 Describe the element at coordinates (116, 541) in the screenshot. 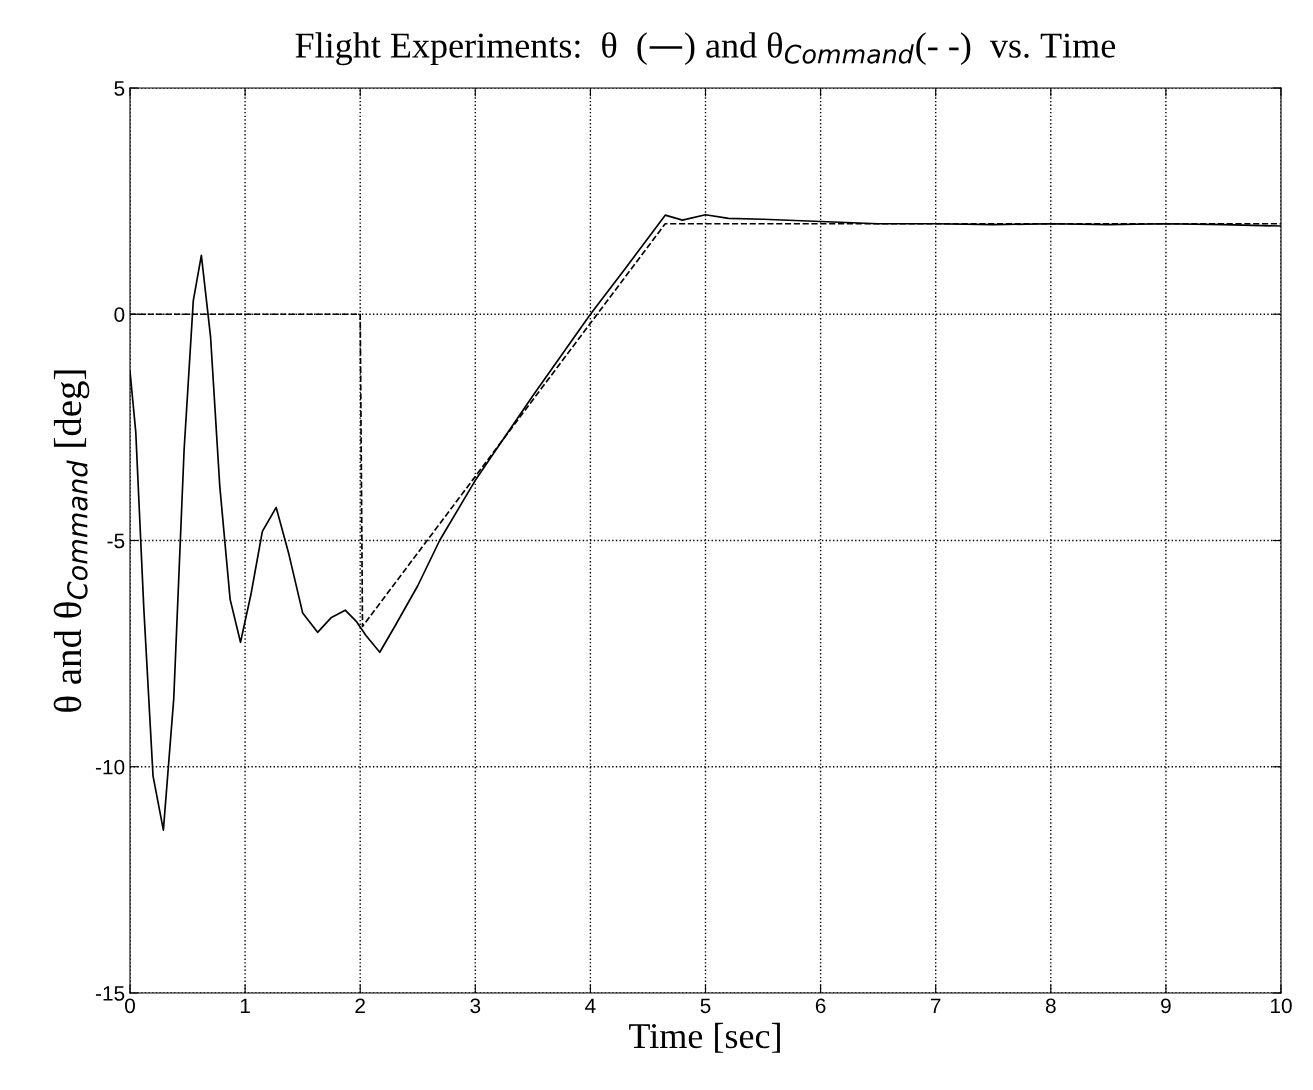

I see `y-tick-label: -5` at that location.